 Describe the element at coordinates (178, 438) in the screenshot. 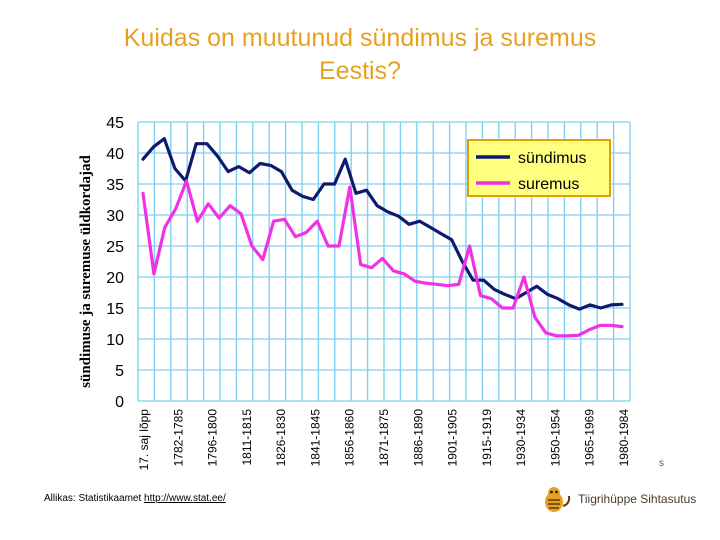

I see `x-tick-label: 1782-1785` at that location.